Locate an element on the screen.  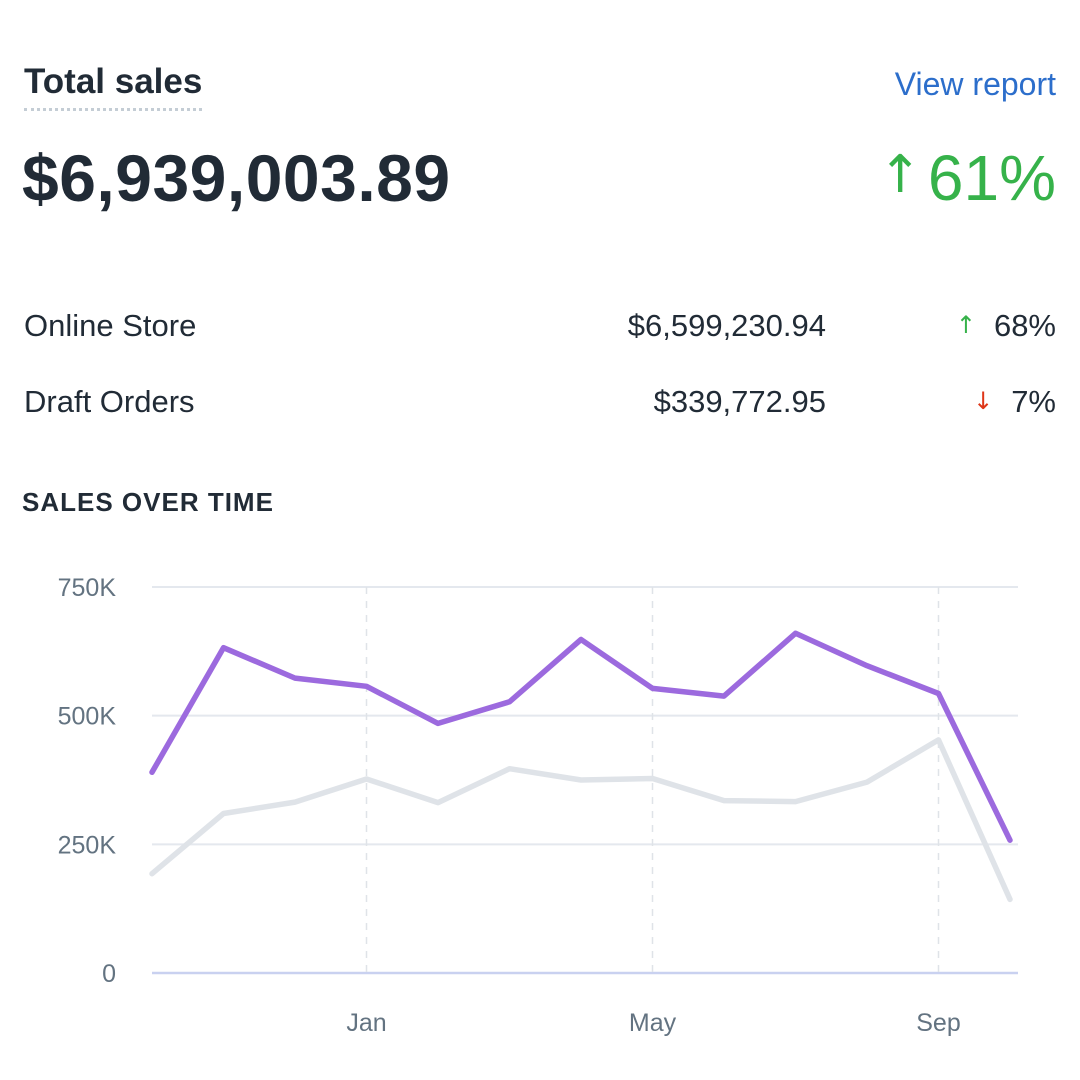
breakdown-label: Online Store is located at coordinates (110, 325).